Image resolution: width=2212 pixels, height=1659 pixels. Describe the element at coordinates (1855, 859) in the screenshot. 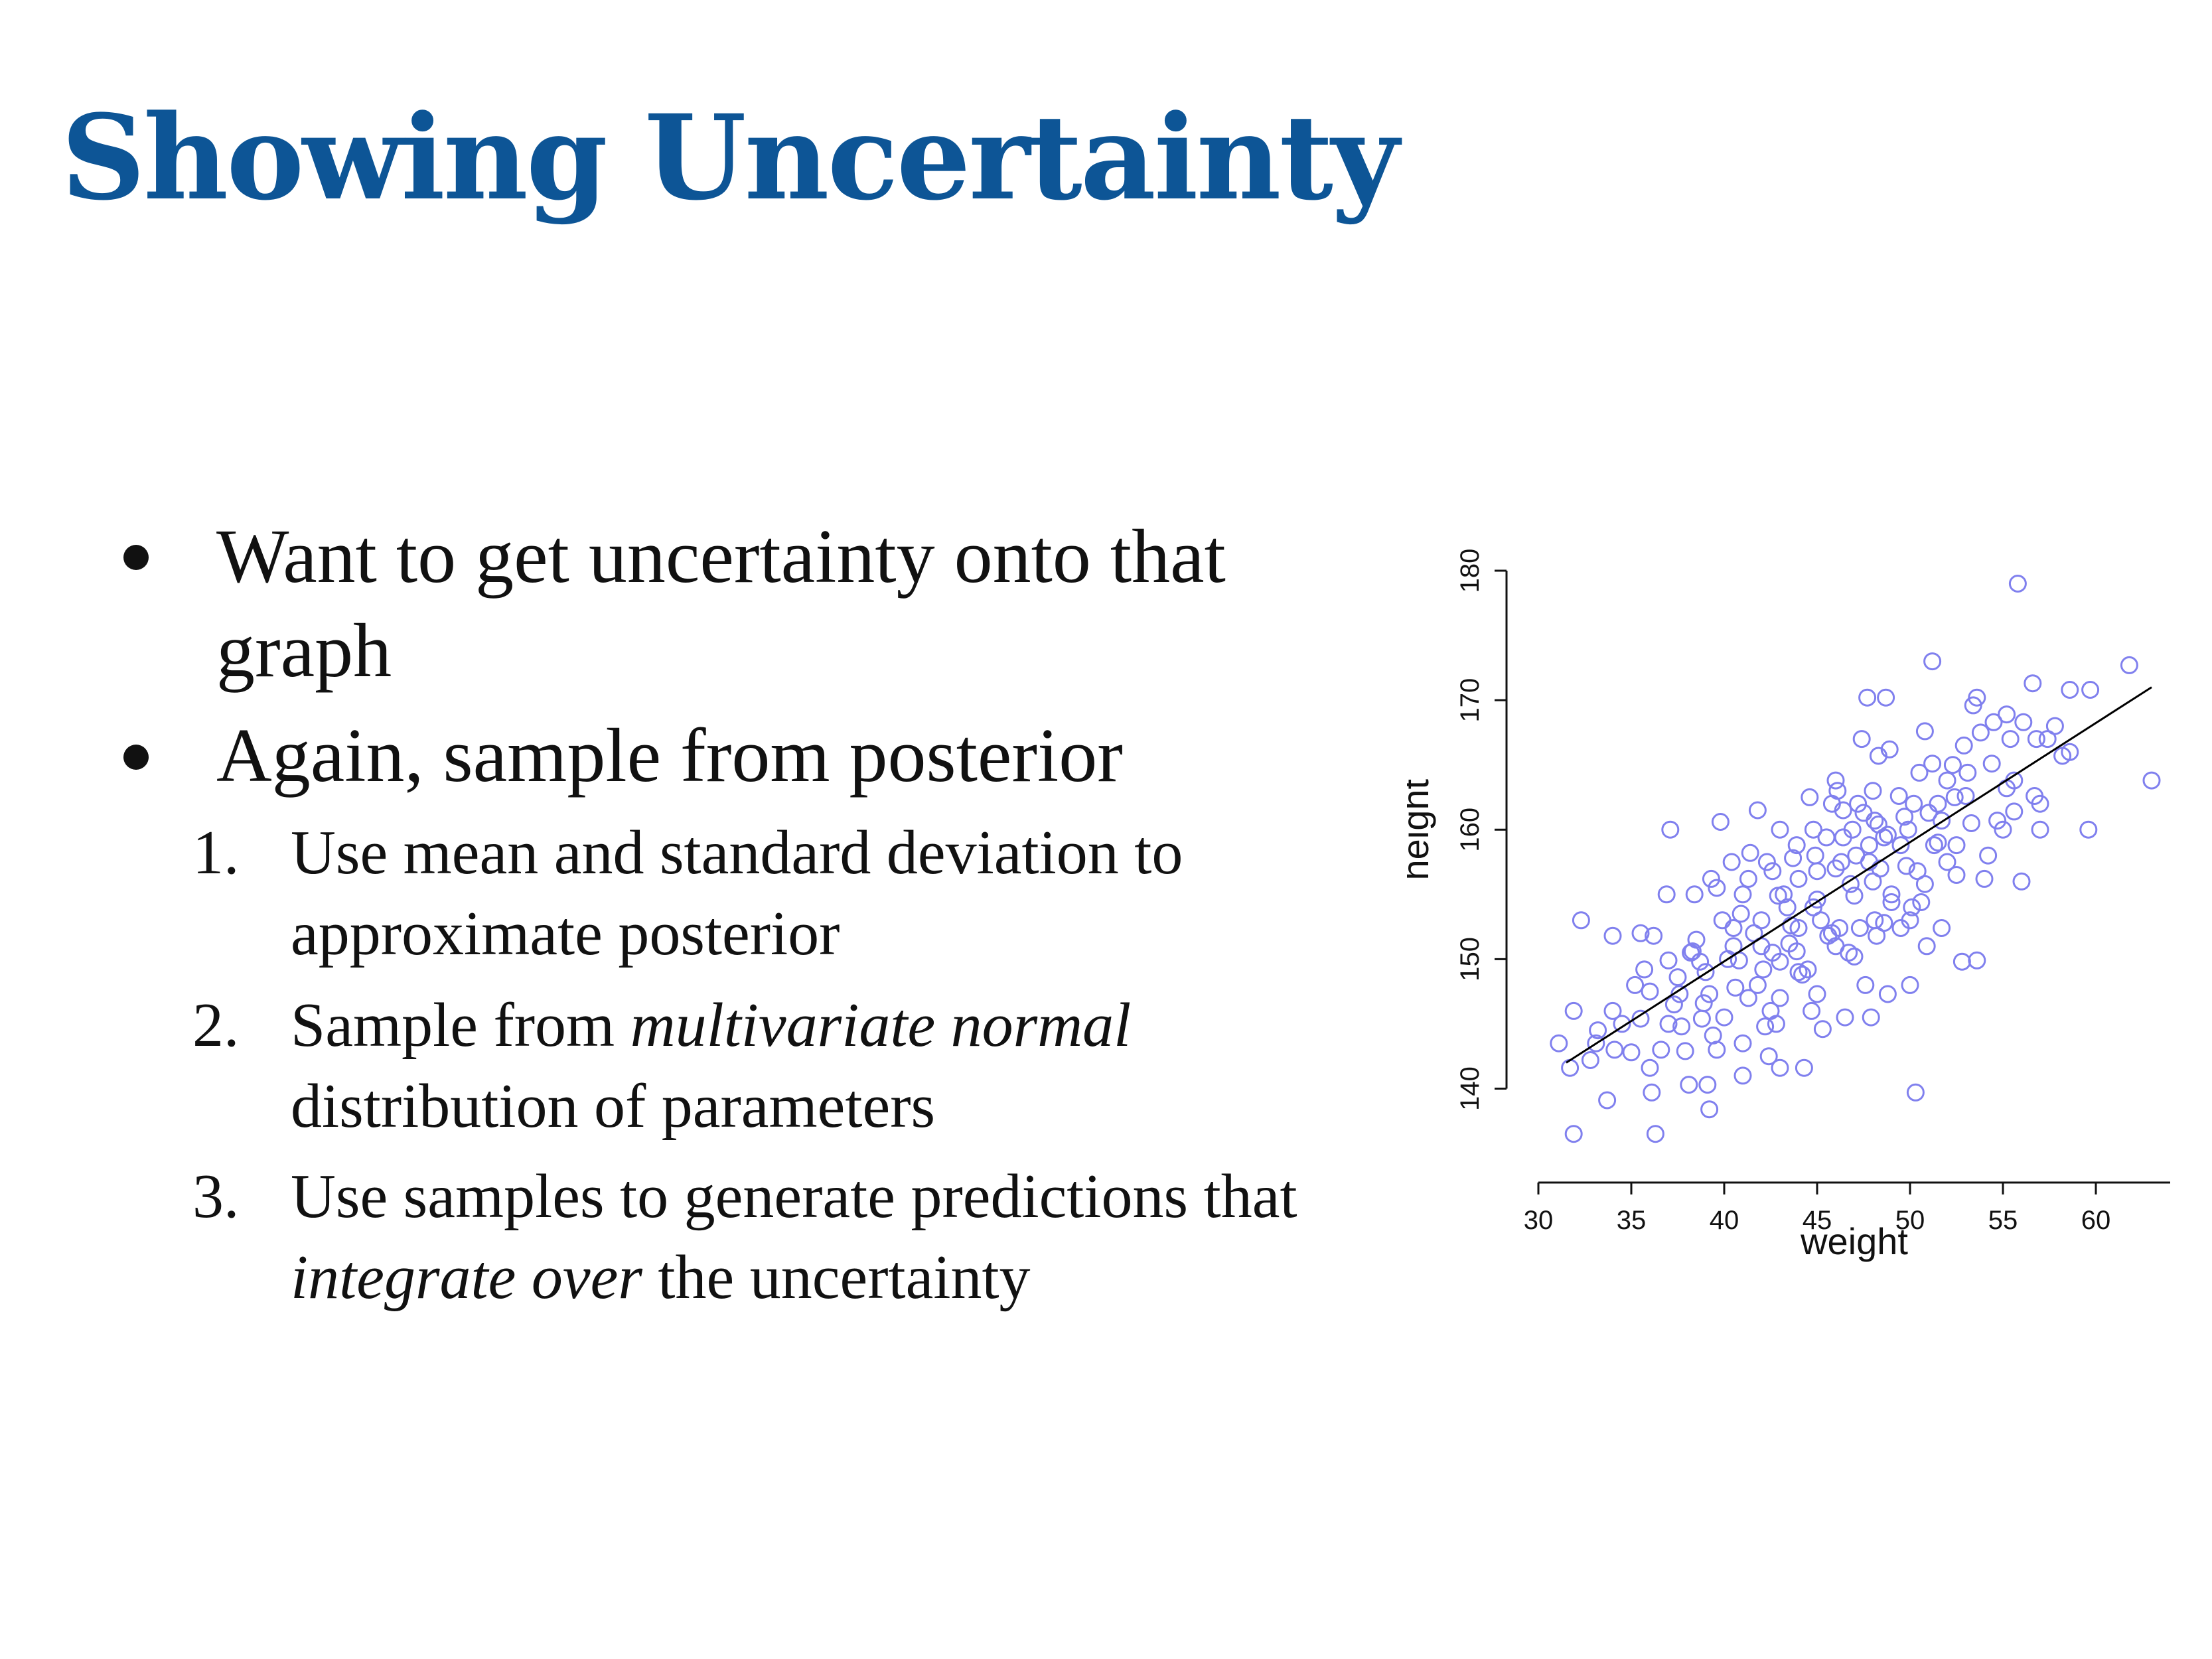

I see `points-layer` at that location.